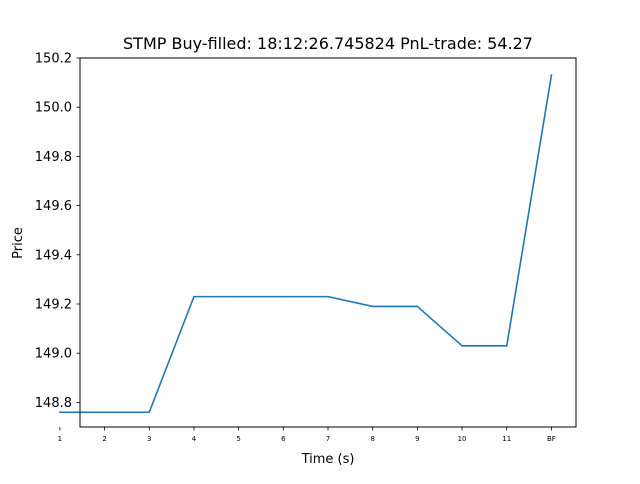 This screenshot has height=484, width=640. What do you see at coordinates (149, 439) in the screenshot?
I see `x-tick-label: 3` at bounding box center [149, 439].